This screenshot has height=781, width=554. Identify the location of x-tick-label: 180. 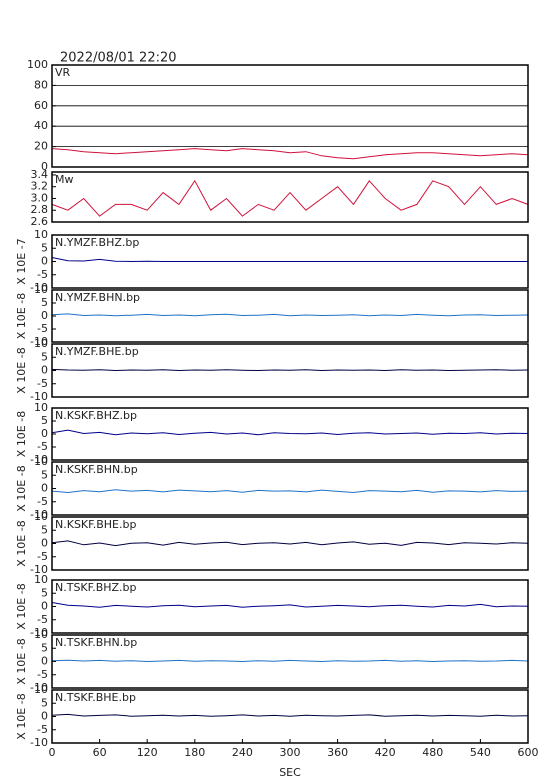
(194, 752).